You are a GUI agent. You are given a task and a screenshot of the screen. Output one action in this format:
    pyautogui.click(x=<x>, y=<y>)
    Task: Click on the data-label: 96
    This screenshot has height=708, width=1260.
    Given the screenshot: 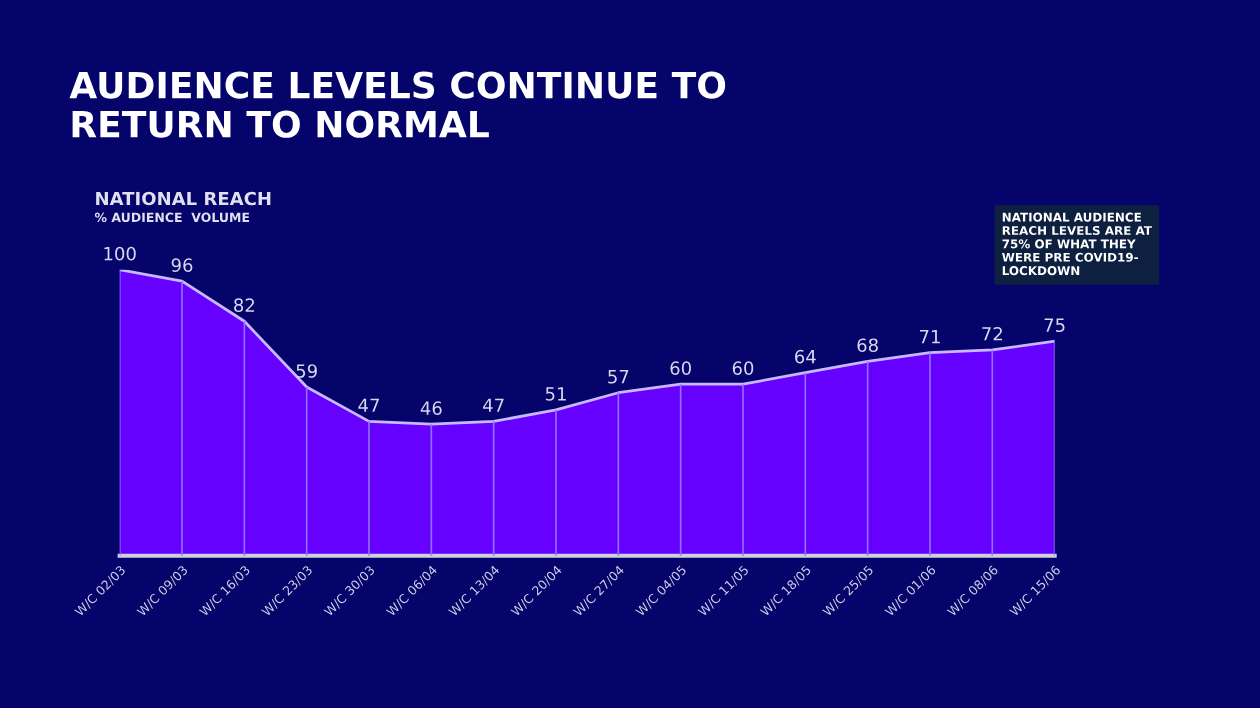 What is the action you would take?
    pyautogui.click(x=182, y=265)
    